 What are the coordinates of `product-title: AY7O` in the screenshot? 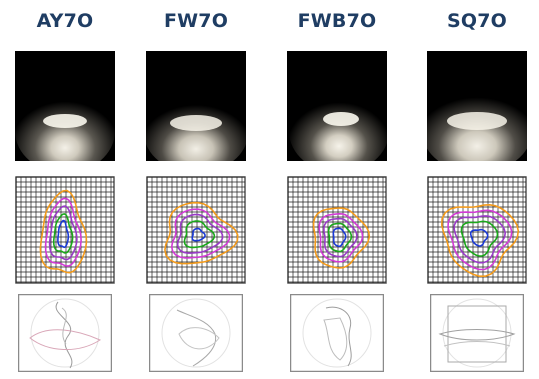 It's located at (65, 21).